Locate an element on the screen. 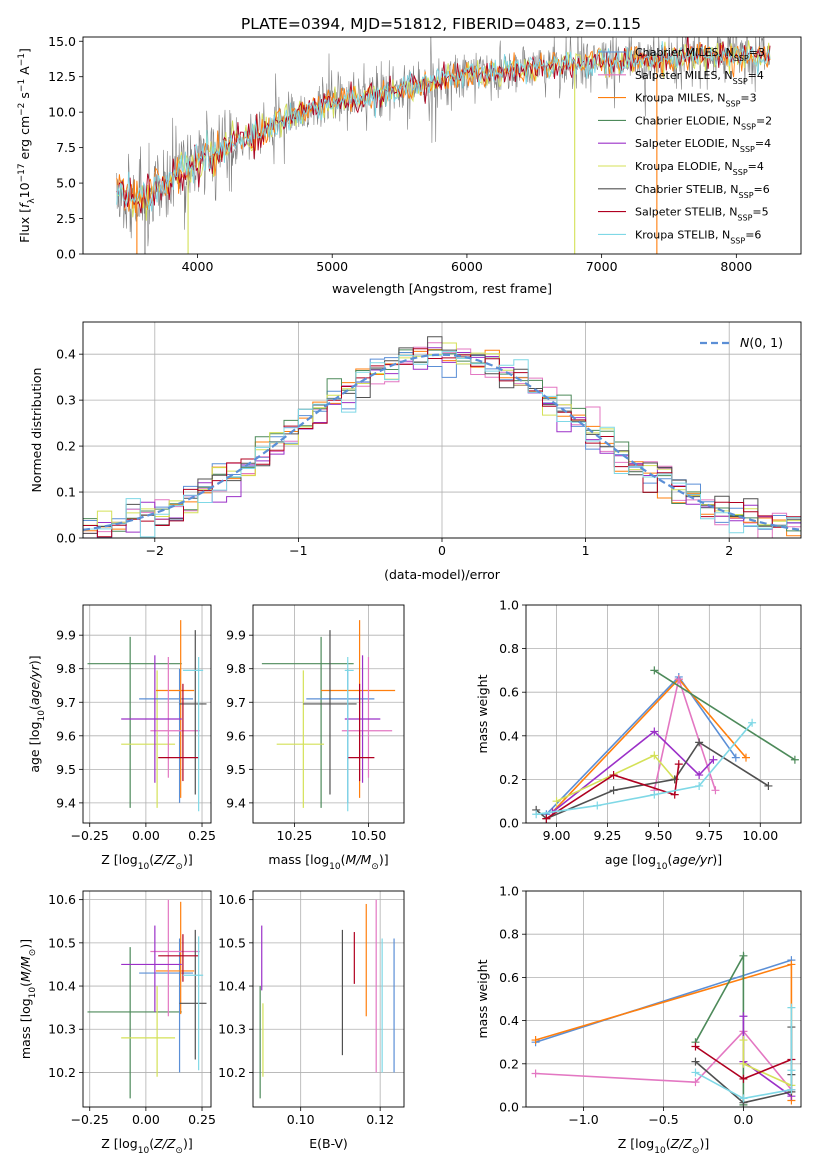  age-weights-frame is located at coordinates (663, 714).